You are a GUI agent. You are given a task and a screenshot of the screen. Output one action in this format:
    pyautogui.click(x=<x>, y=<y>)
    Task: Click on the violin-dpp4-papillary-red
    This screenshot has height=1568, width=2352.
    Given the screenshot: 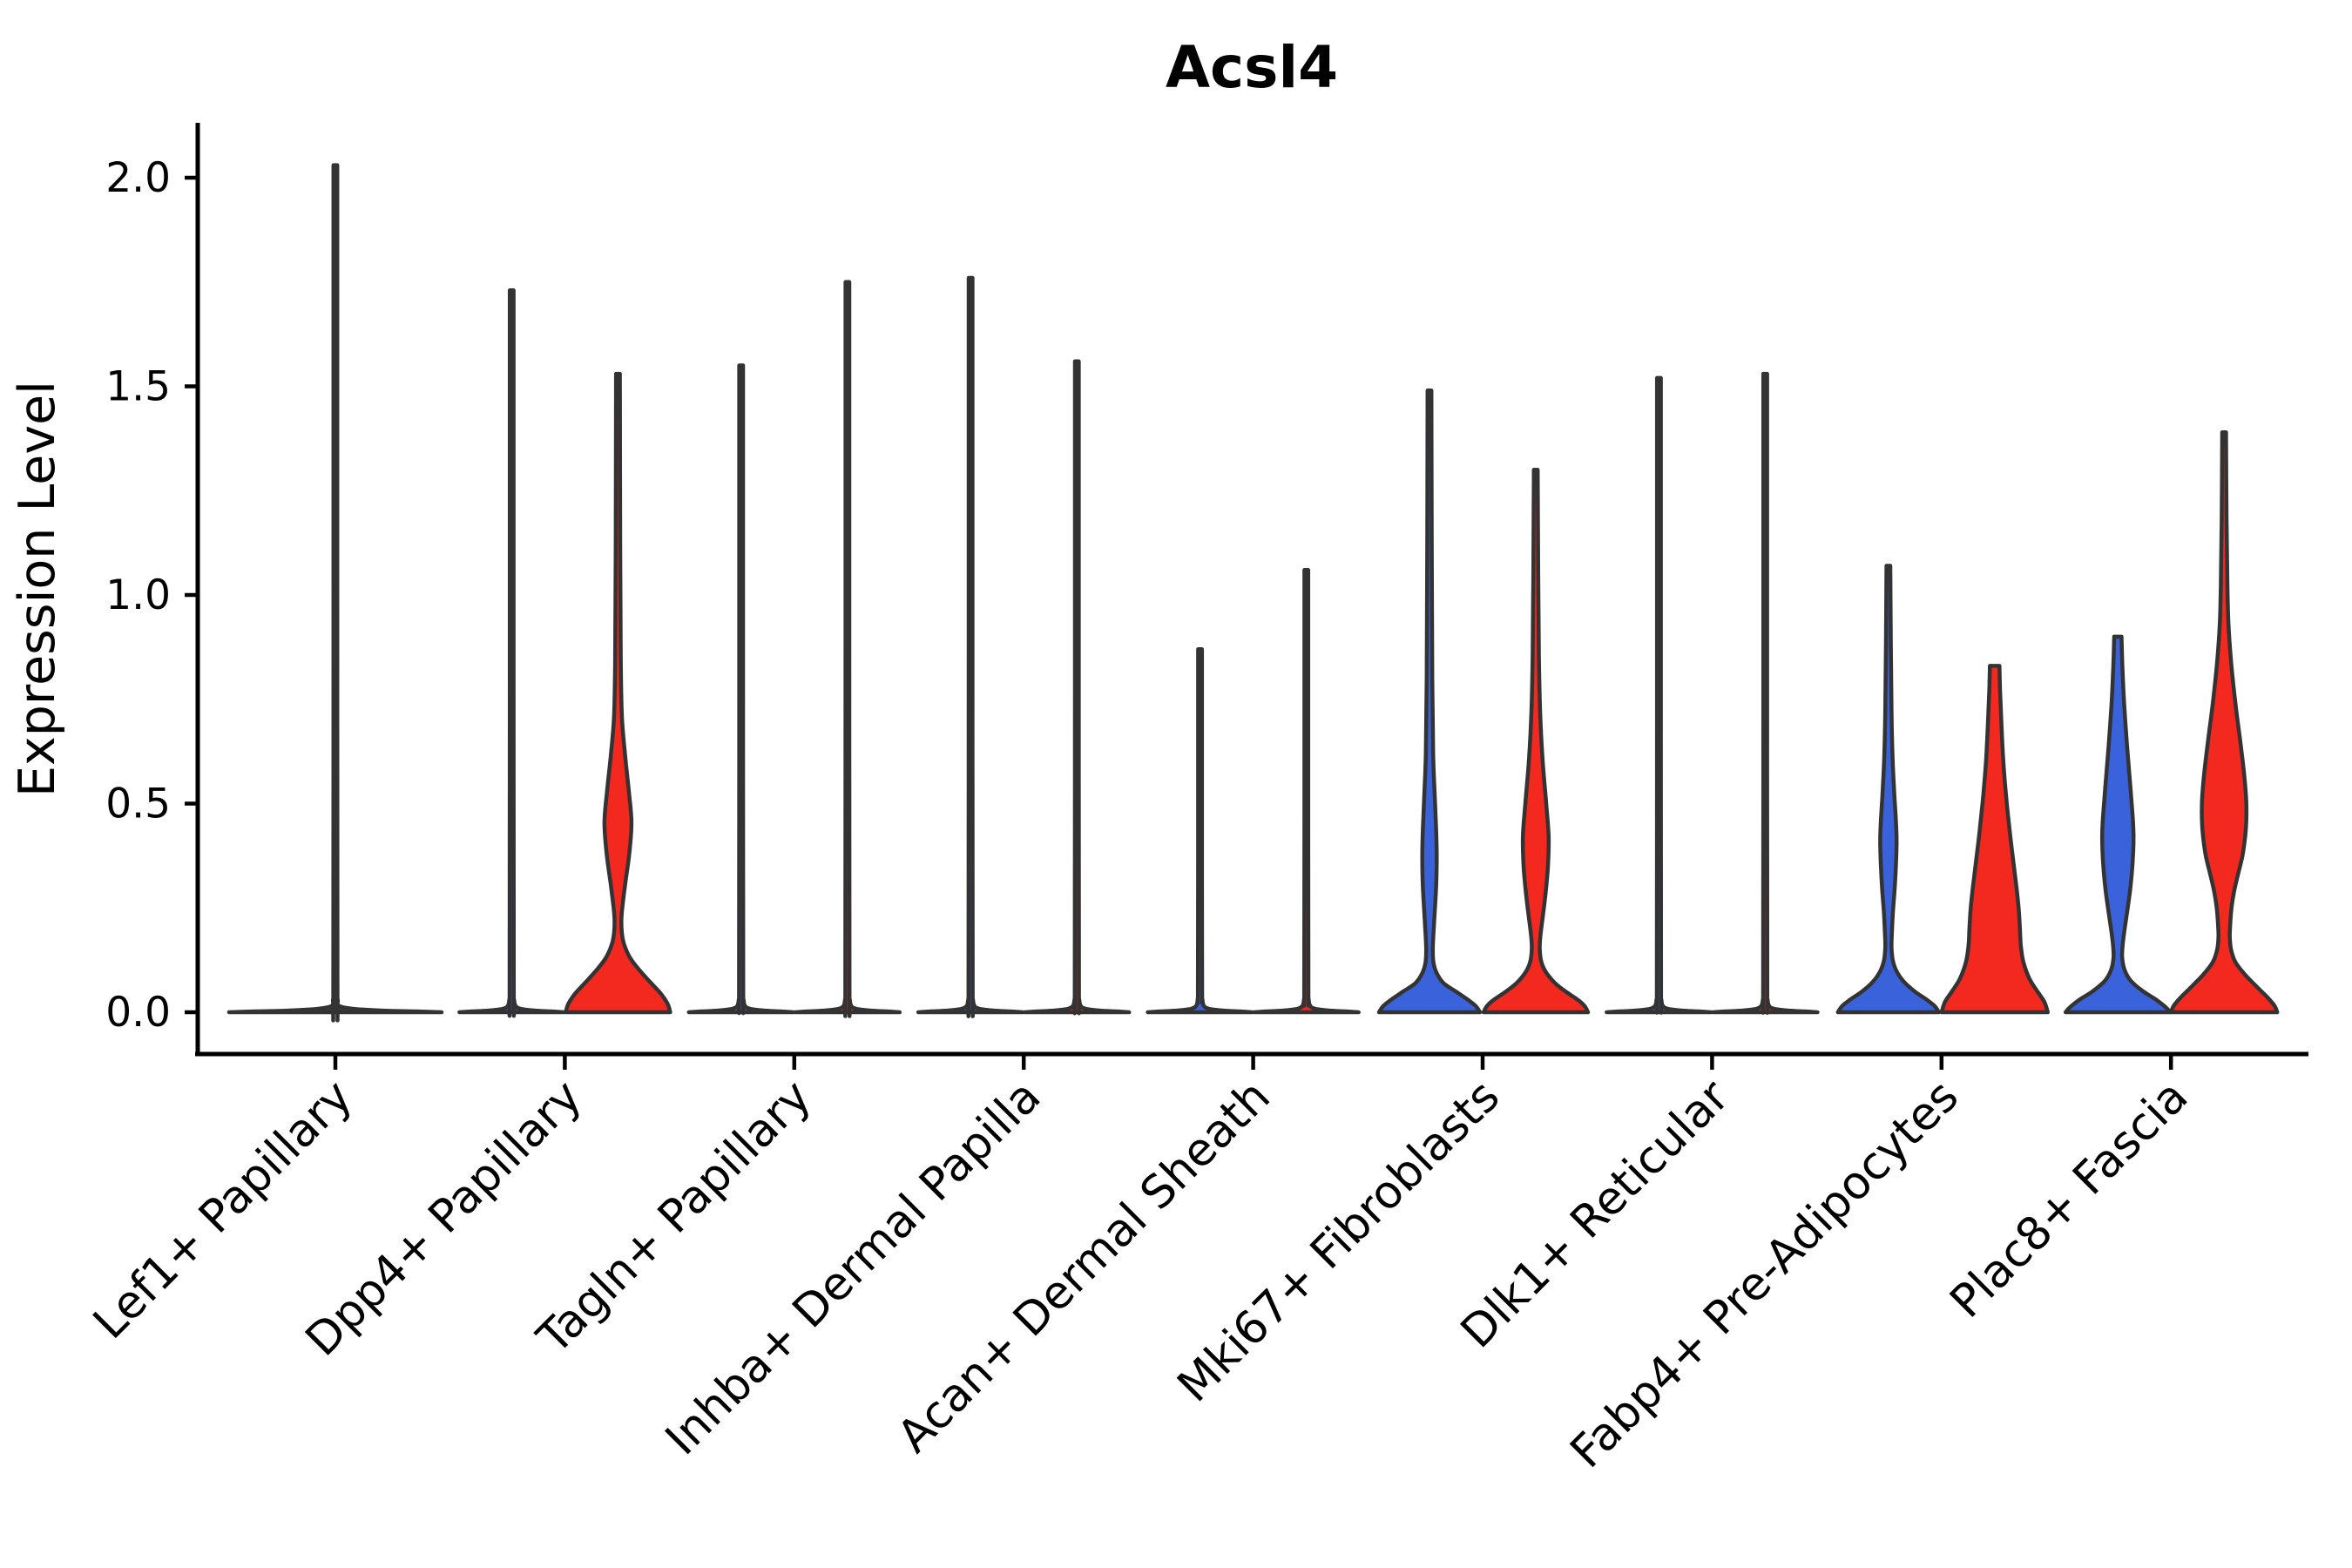 What is the action you would take?
    pyautogui.click(x=618, y=693)
    